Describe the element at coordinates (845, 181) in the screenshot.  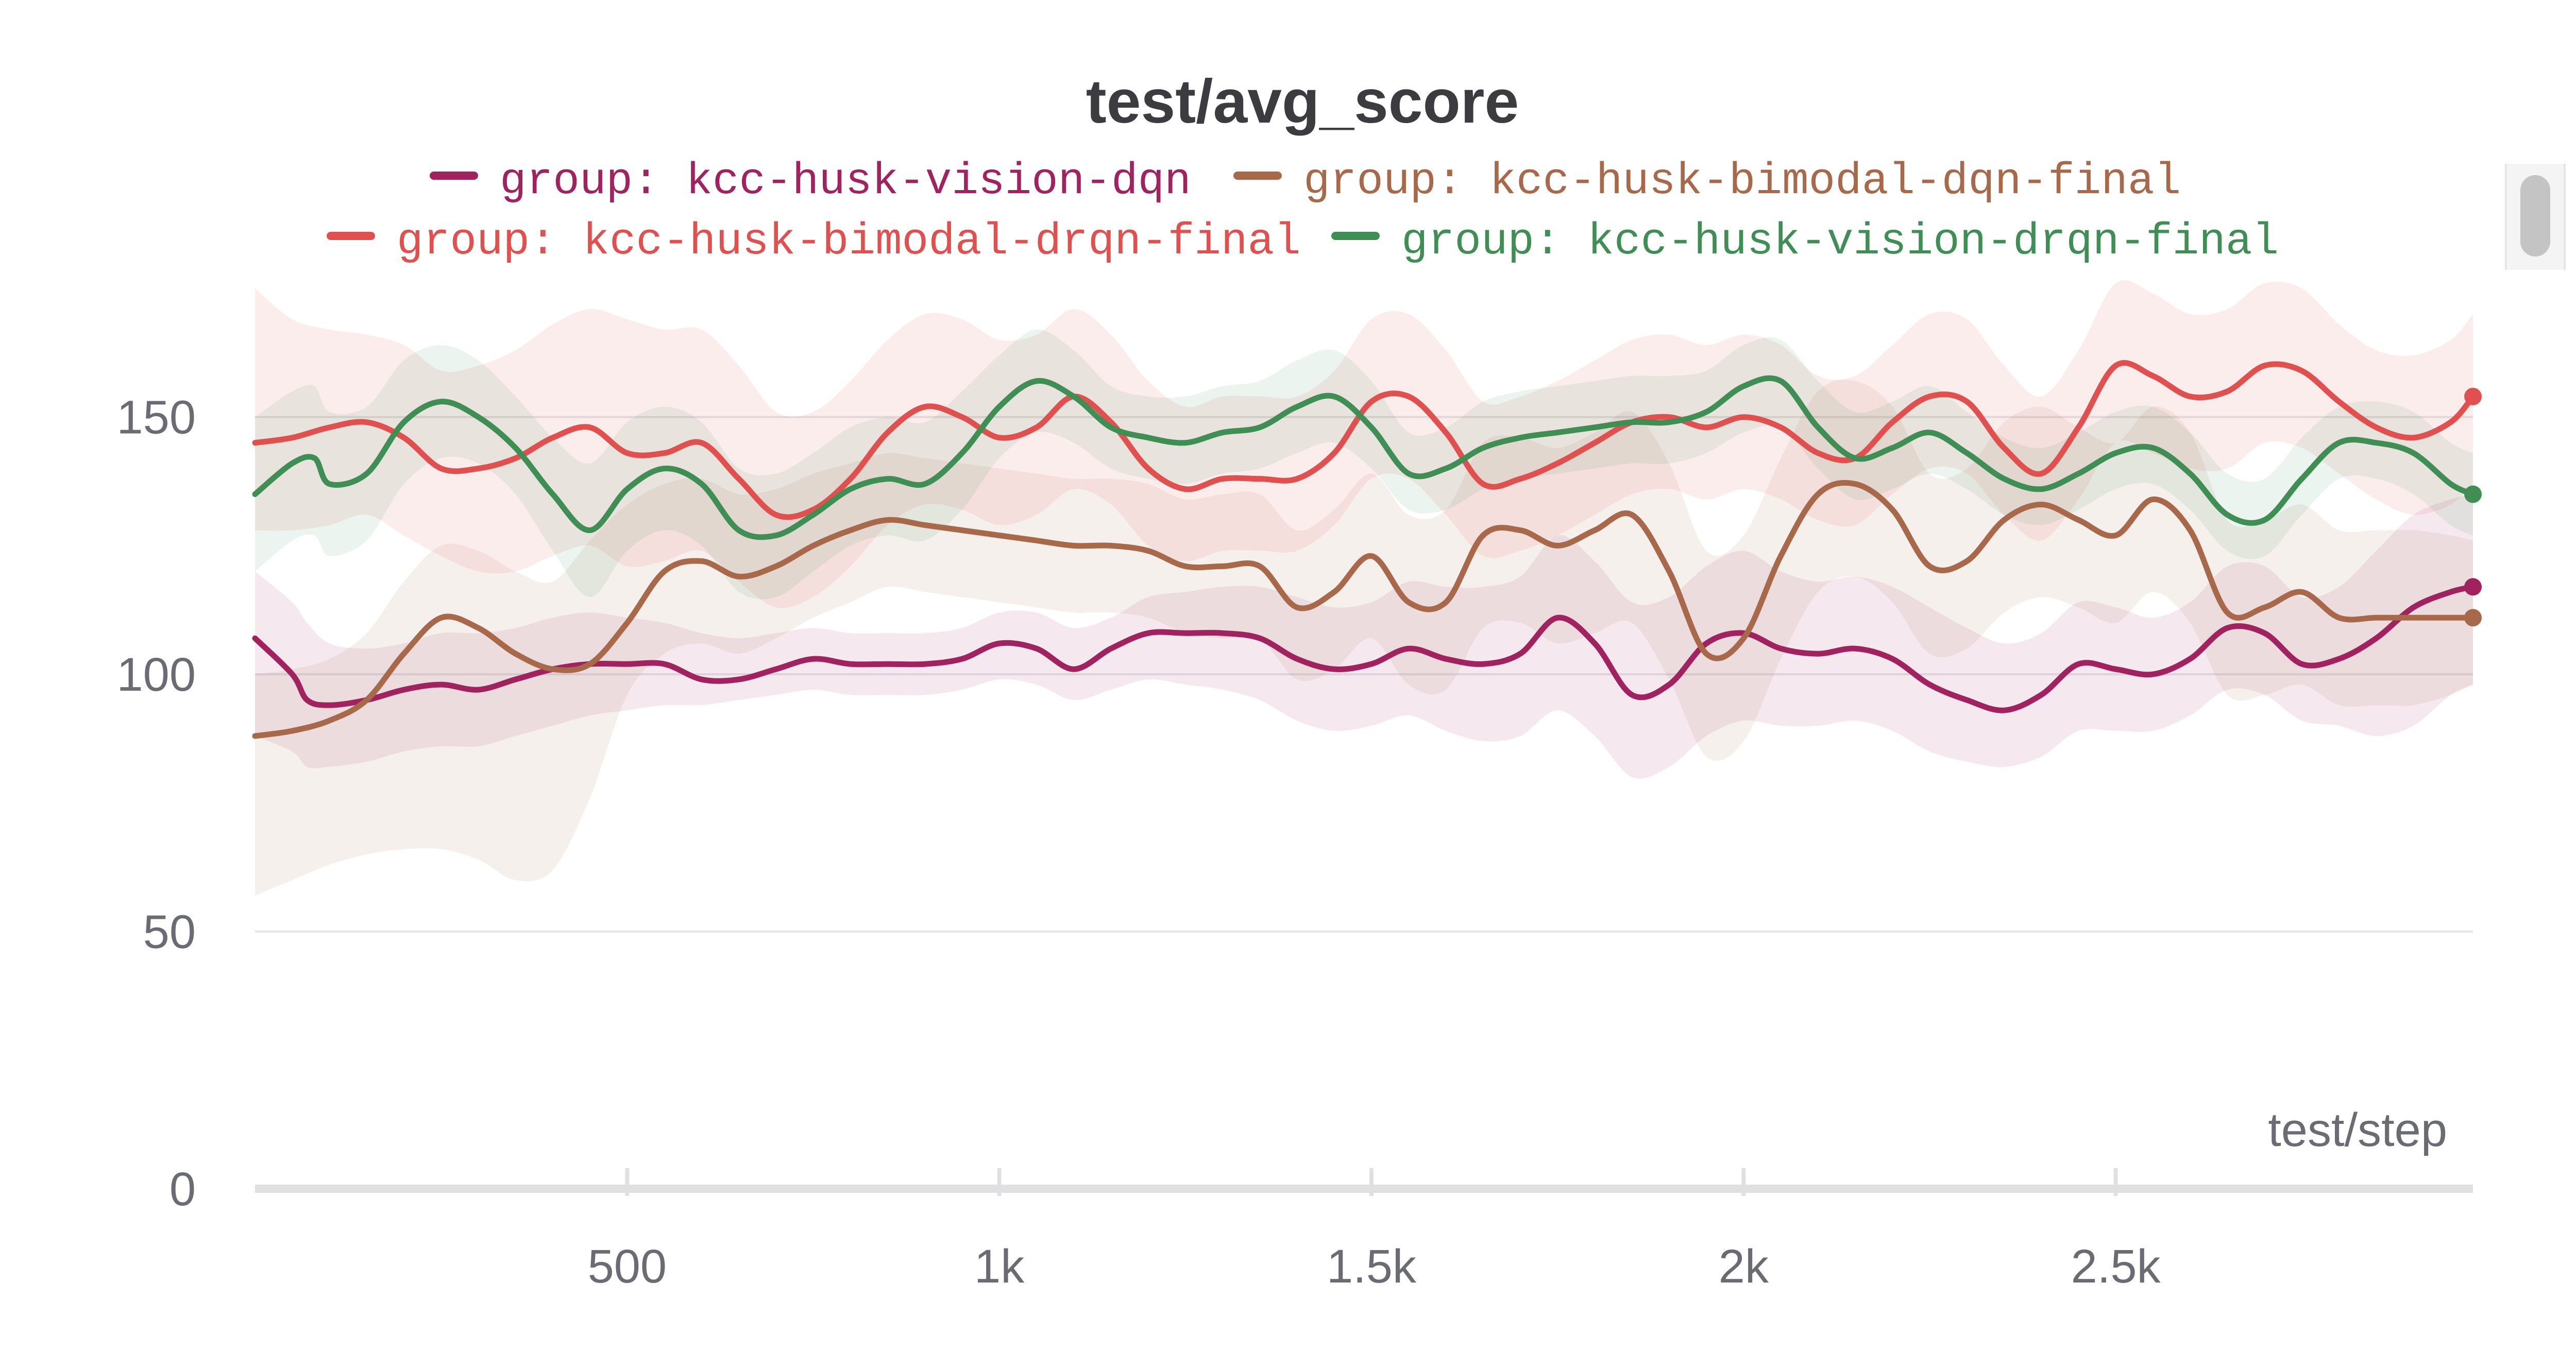
I see `legend-label-0: group: kcc-husk-vision-dqn` at that location.